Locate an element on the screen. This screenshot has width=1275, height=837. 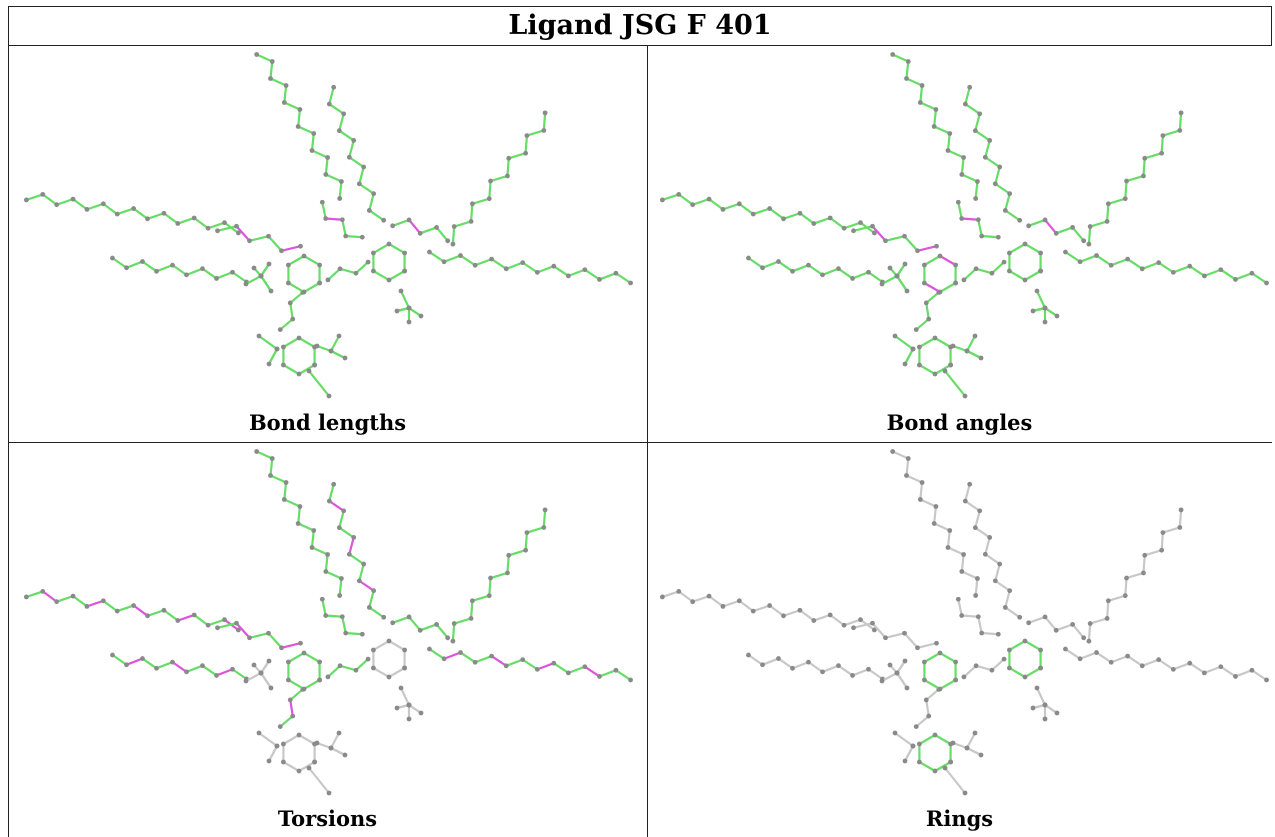
fragment-tail-top-b is located at coordinates (992, 550).